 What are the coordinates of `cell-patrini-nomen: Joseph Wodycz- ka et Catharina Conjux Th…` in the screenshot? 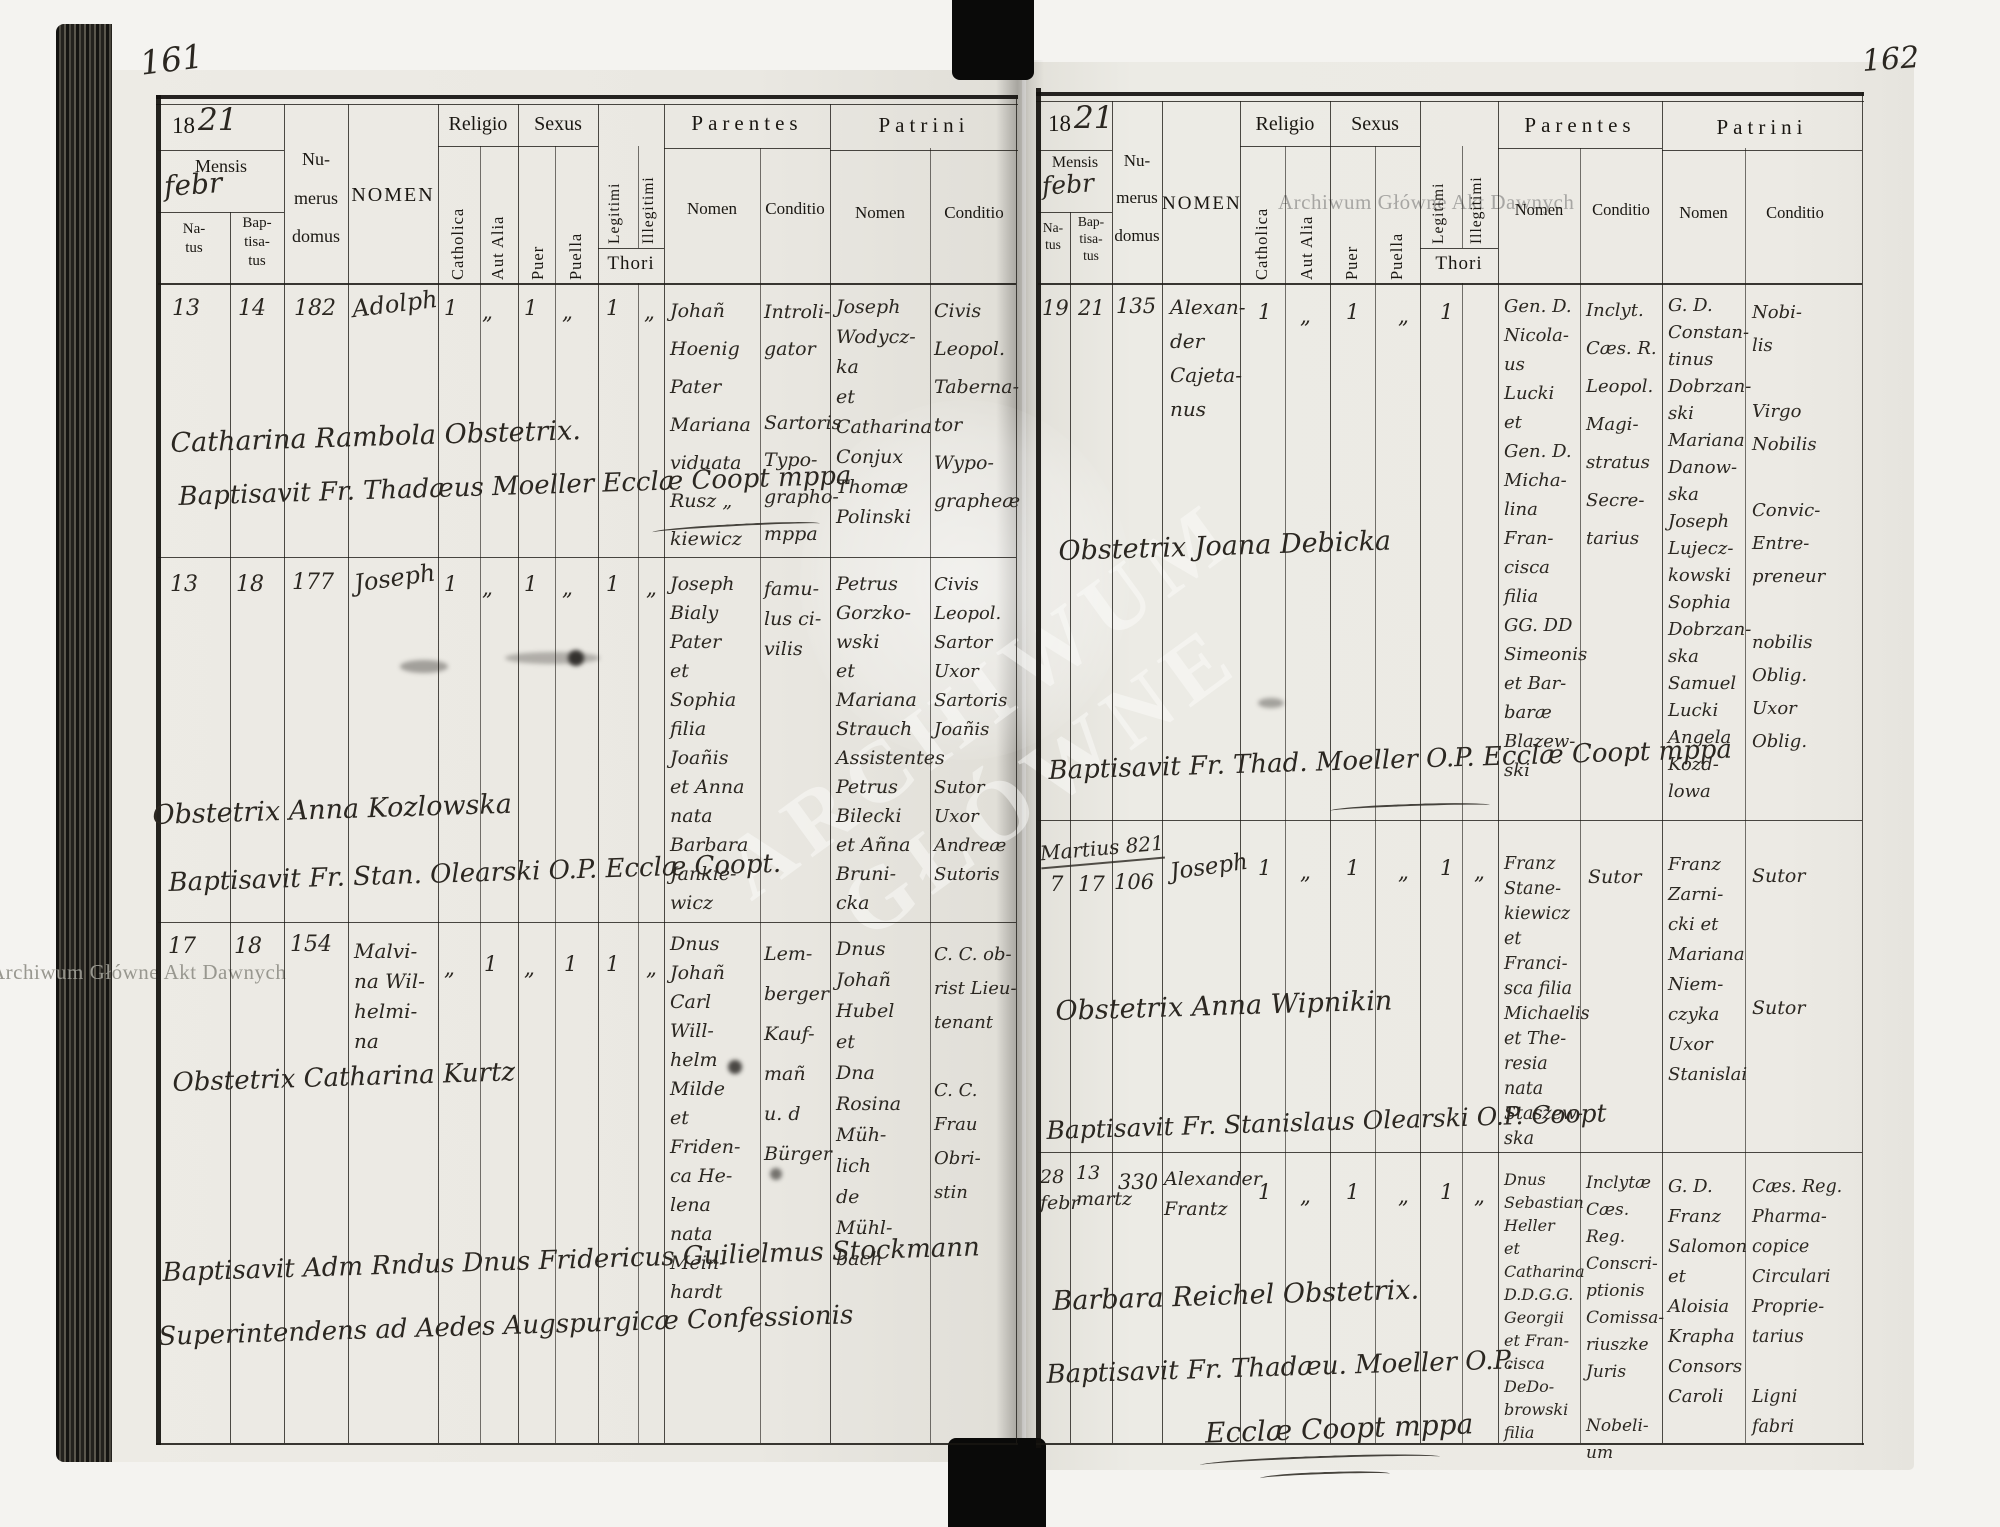 It's located at (884, 412).